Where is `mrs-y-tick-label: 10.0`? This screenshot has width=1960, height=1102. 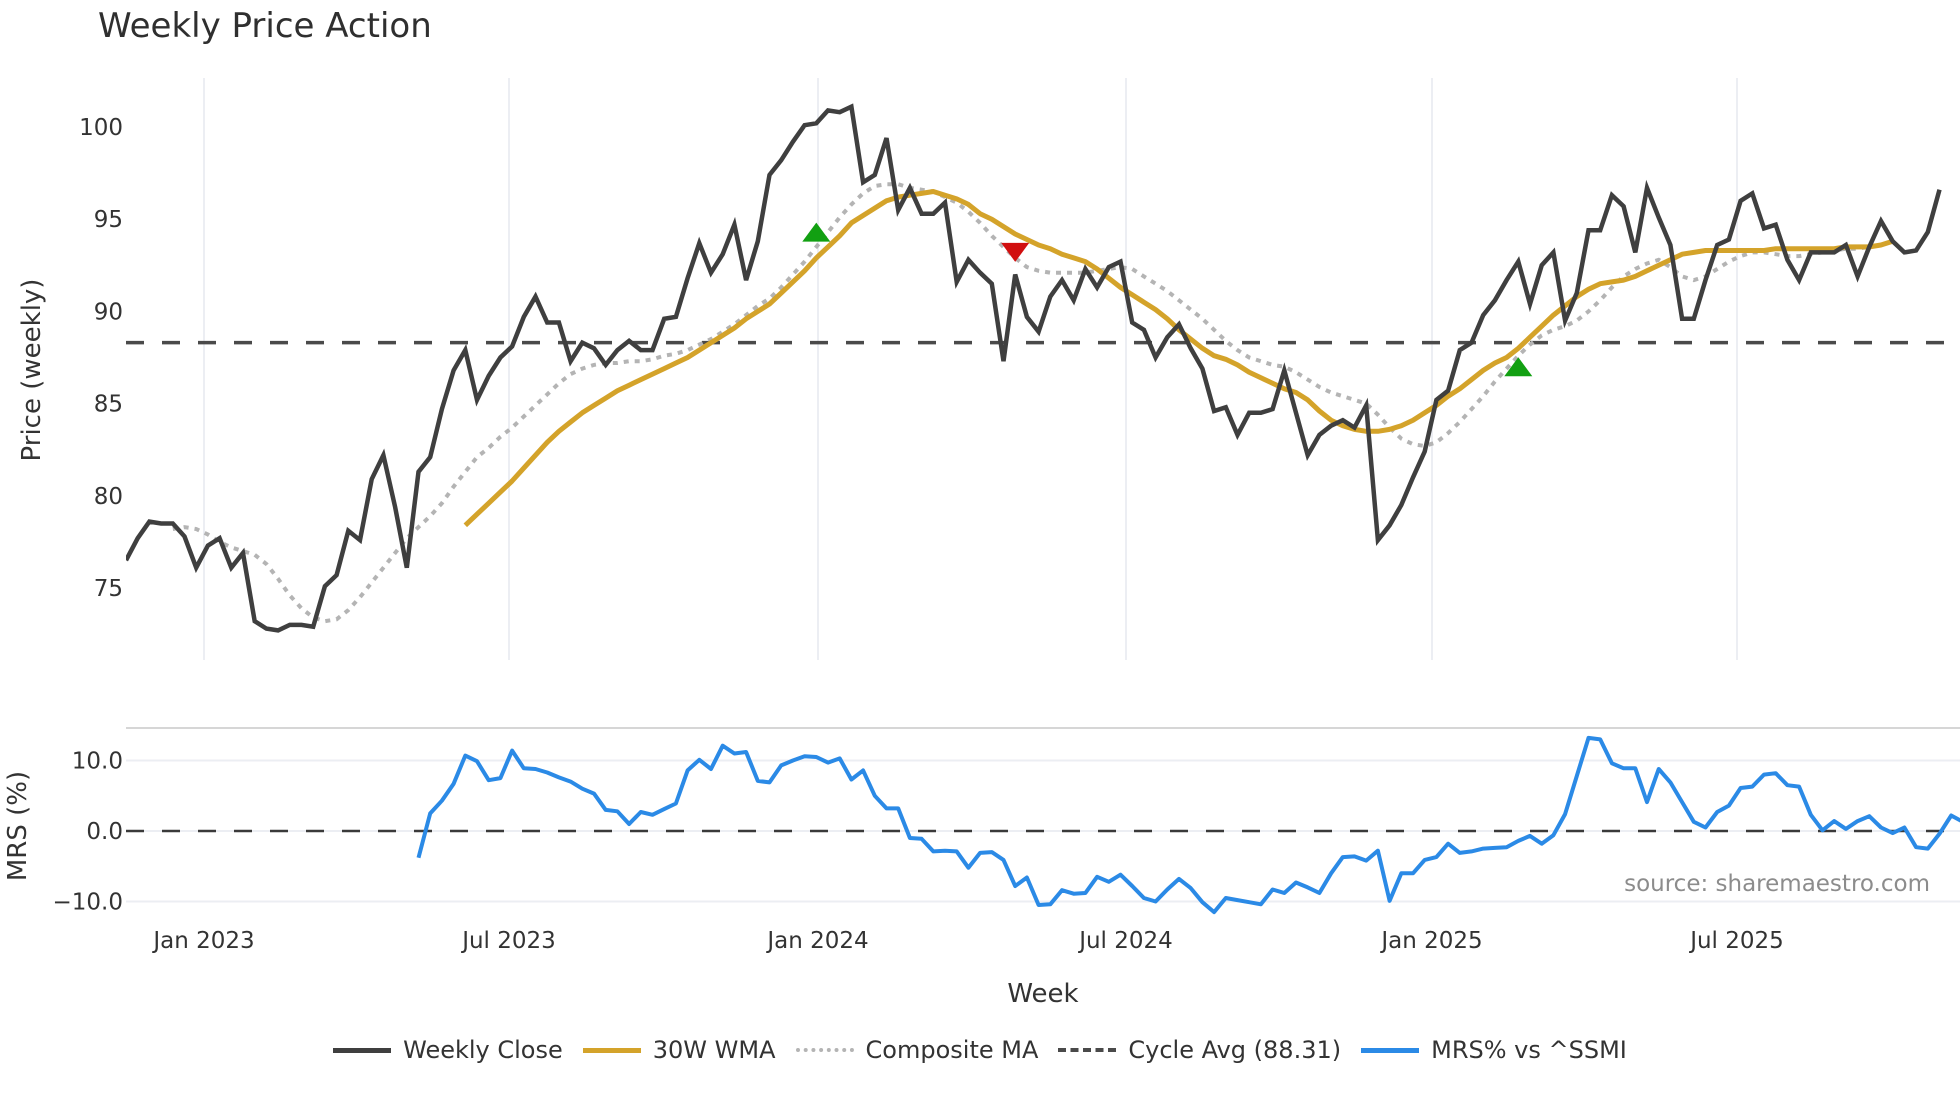
mrs-y-tick-label: 10.0 is located at coordinates (97, 762).